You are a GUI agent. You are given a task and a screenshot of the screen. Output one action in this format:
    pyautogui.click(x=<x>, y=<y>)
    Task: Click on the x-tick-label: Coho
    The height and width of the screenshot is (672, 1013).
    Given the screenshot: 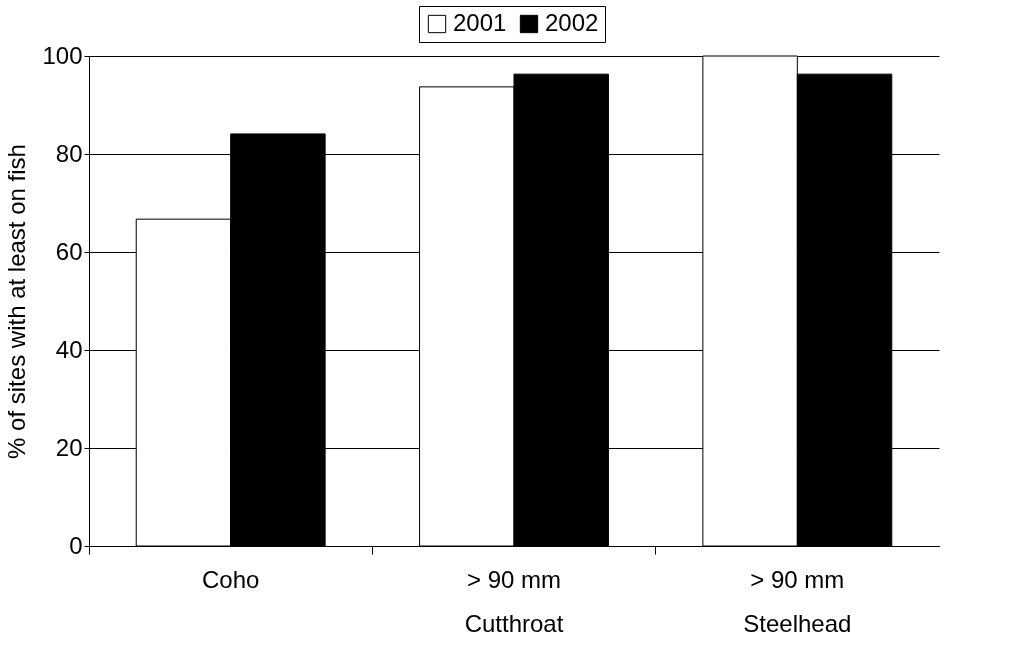 What is the action you would take?
    pyautogui.click(x=230, y=579)
    